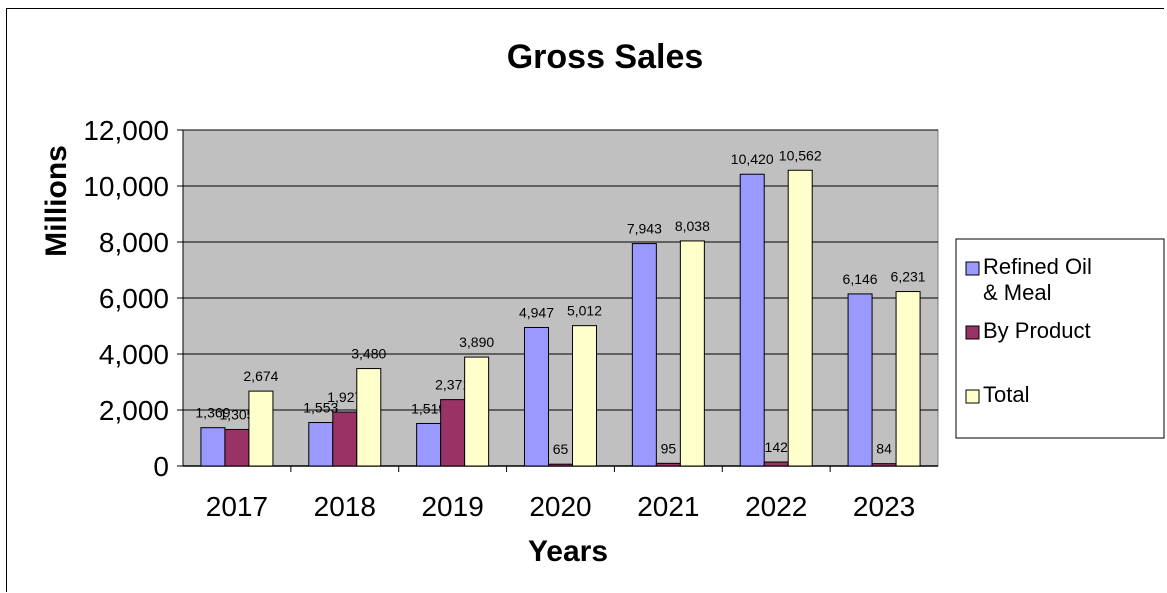 The height and width of the screenshot is (593, 1167). I want to click on y-tick-label: 2,000, so click(134, 410).